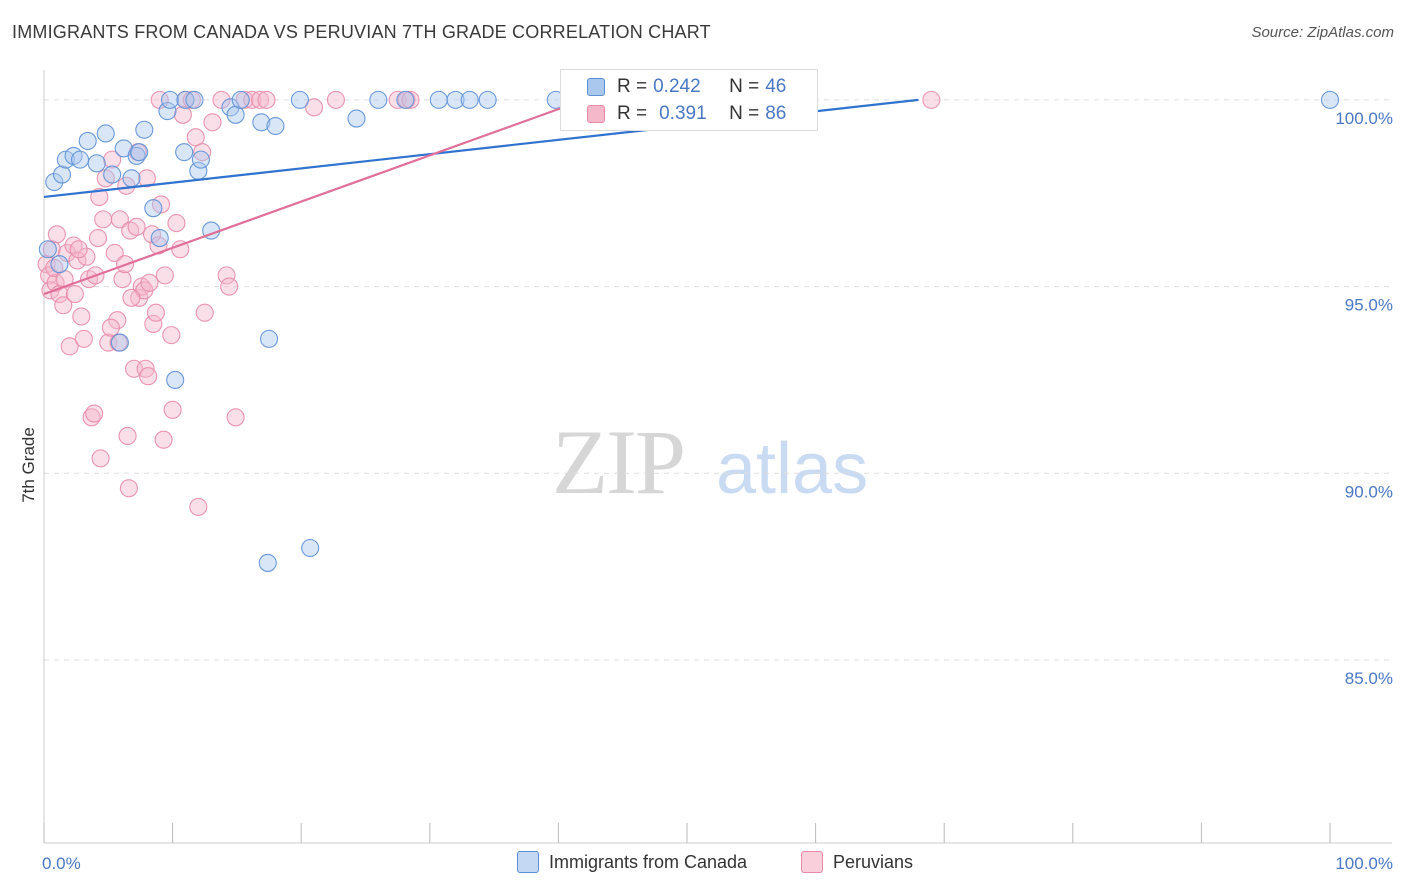  Describe the element at coordinates (632, 862) in the screenshot. I see `bottom-legend-canada: Immigrants from Canada` at that location.